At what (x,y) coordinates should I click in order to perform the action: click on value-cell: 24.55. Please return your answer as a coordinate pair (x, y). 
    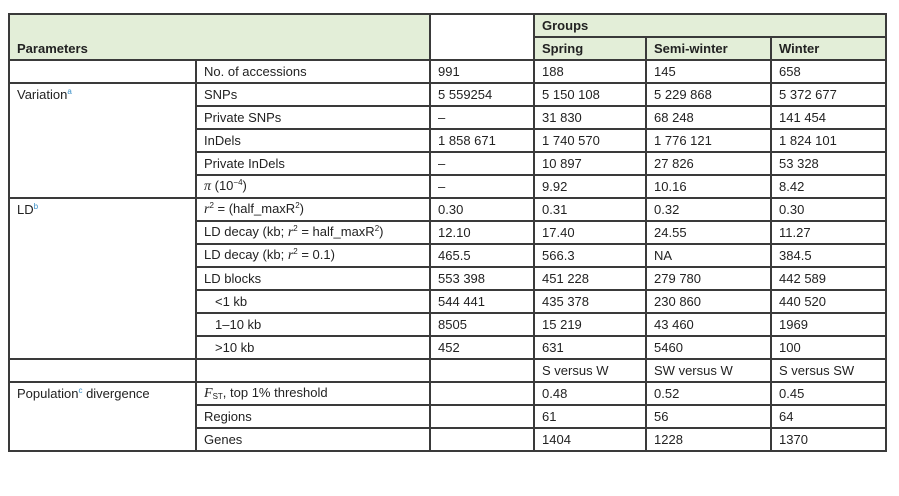
    Looking at the image, I should click on (709, 232).